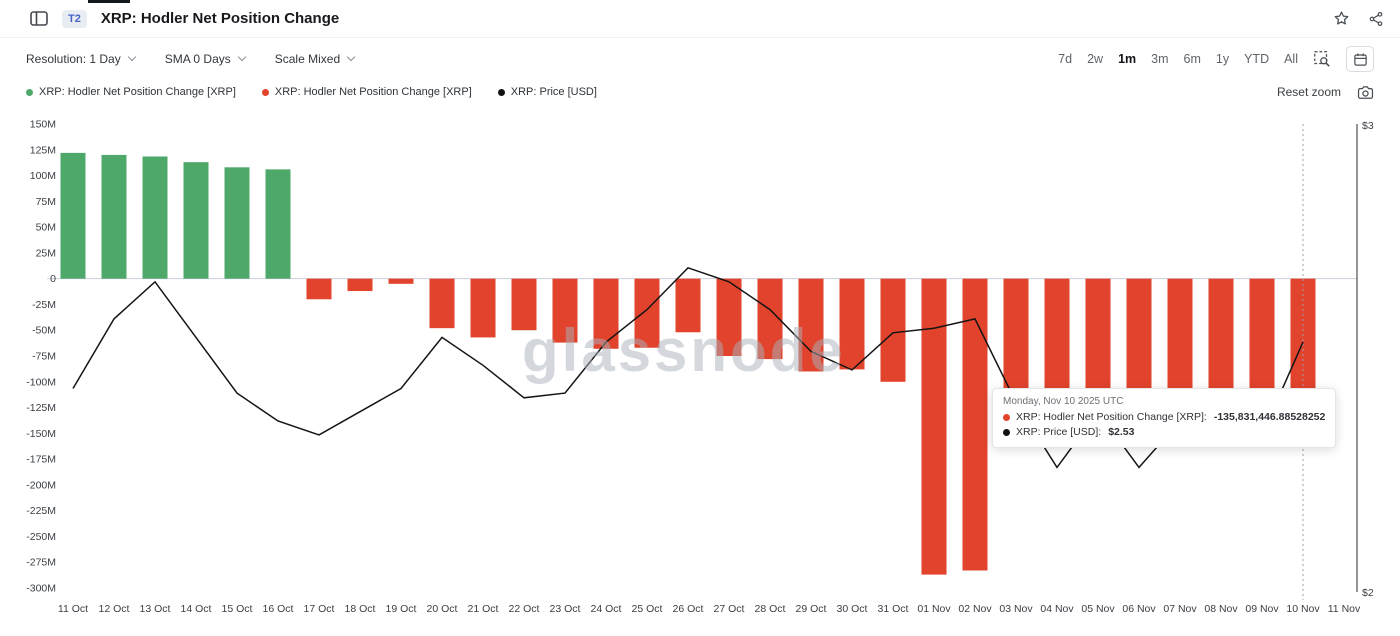 Image resolution: width=1400 pixels, height=636 pixels. I want to click on x-axis-label: 06 Nov, so click(1139, 609).